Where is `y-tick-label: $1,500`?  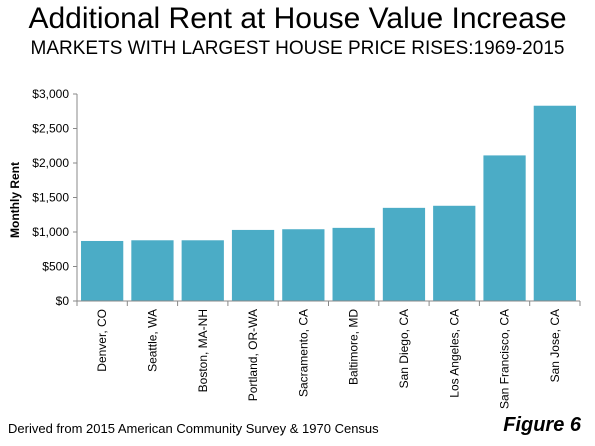 y-tick-label: $1,500 is located at coordinates (50, 198).